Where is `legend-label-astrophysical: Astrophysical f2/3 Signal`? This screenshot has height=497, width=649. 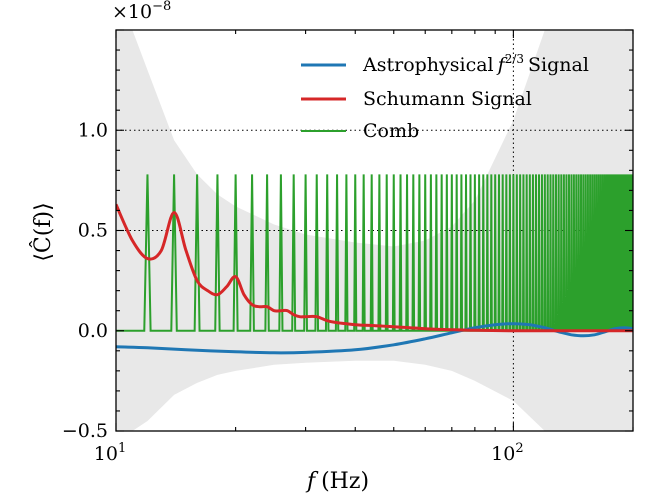 legend-label-astrophysical: Astrophysical f2/3 Signal is located at coordinates (475, 64).